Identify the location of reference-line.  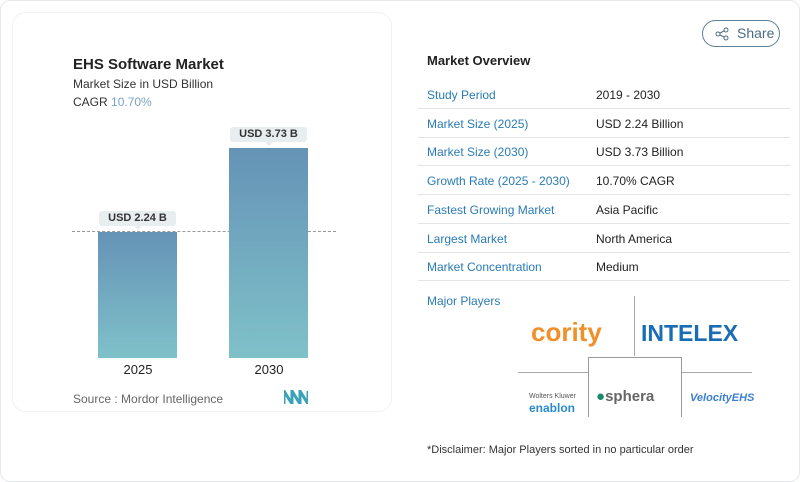
(204, 231).